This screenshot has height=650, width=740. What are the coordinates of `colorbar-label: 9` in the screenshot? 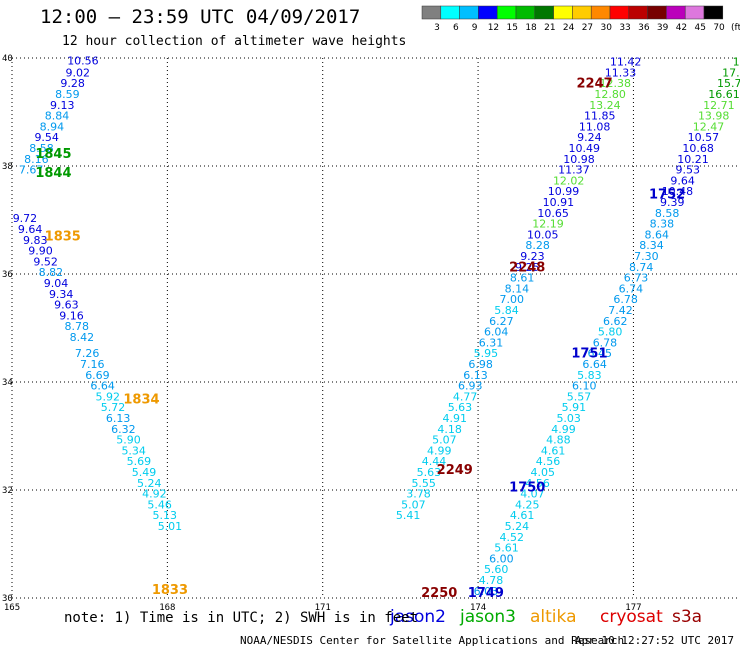 It's located at (475, 28).